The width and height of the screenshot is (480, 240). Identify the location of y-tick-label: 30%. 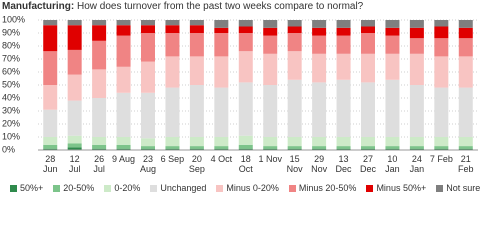
(11, 110).